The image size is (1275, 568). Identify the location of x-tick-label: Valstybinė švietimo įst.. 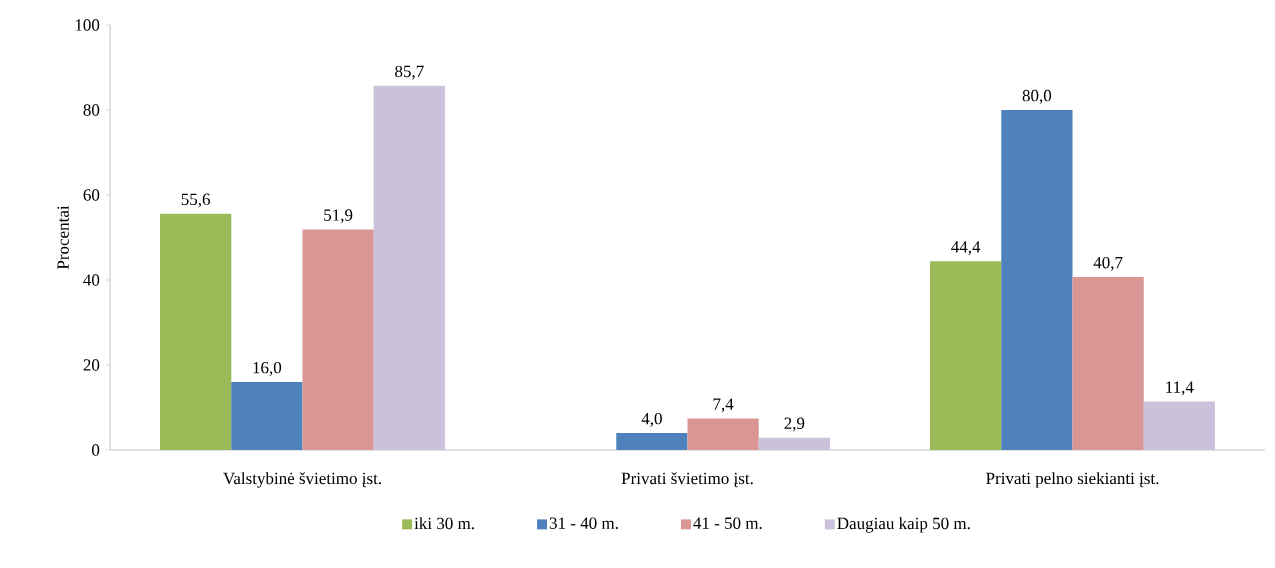
(302, 480).